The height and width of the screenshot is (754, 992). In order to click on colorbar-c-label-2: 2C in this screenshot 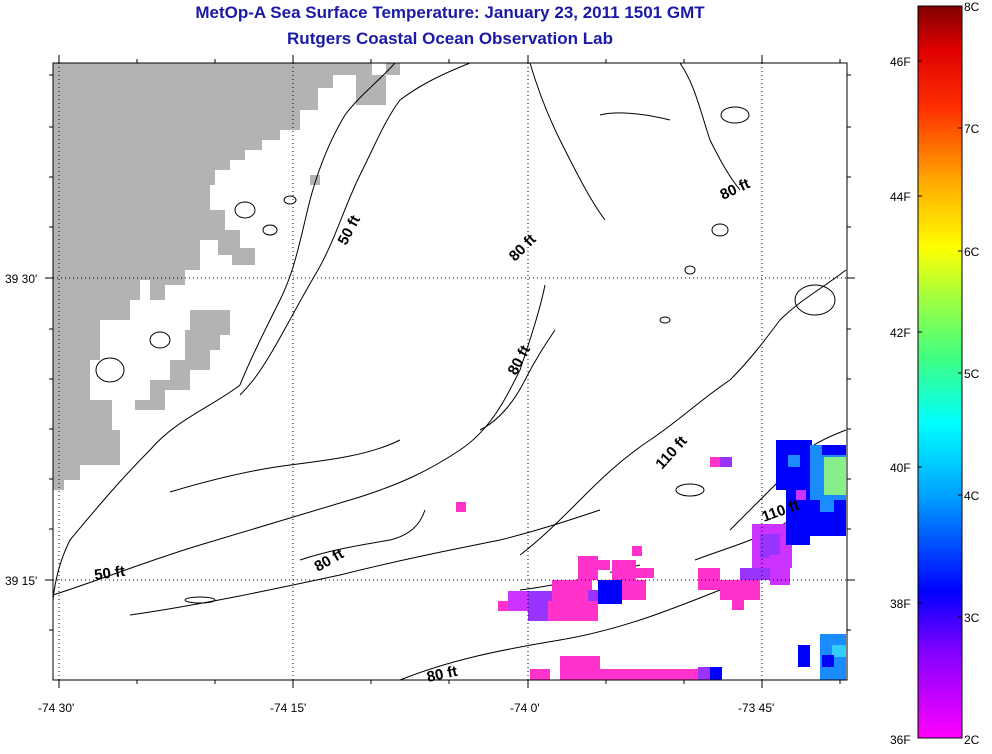, I will do `click(972, 740)`.